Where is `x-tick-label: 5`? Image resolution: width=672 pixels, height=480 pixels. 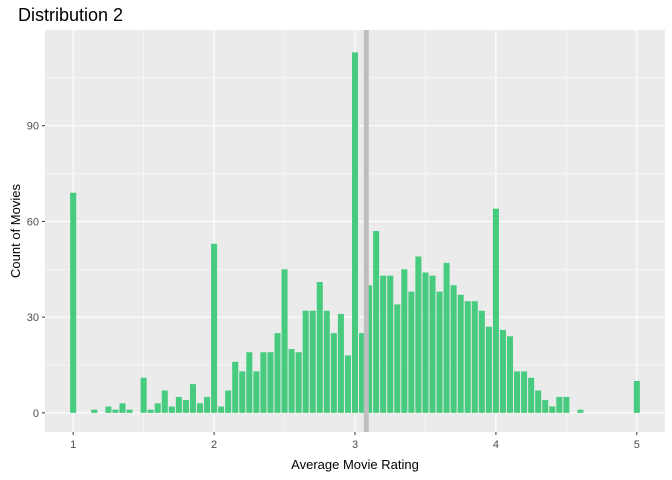
x-tick-label: 5 is located at coordinates (637, 445).